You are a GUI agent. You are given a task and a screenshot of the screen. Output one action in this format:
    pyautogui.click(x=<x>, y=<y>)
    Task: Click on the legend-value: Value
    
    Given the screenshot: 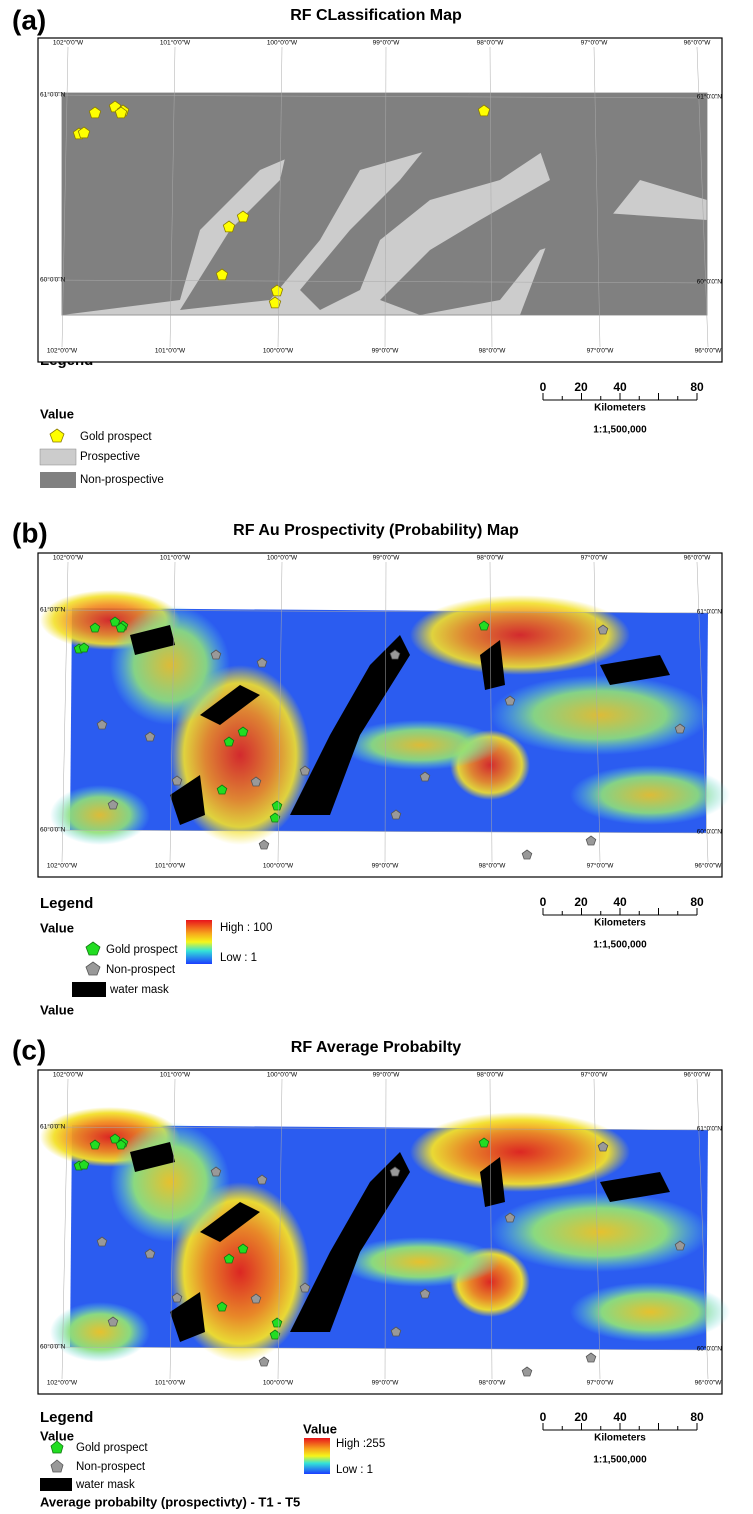 What is the action you would take?
    pyautogui.click(x=57, y=1435)
    